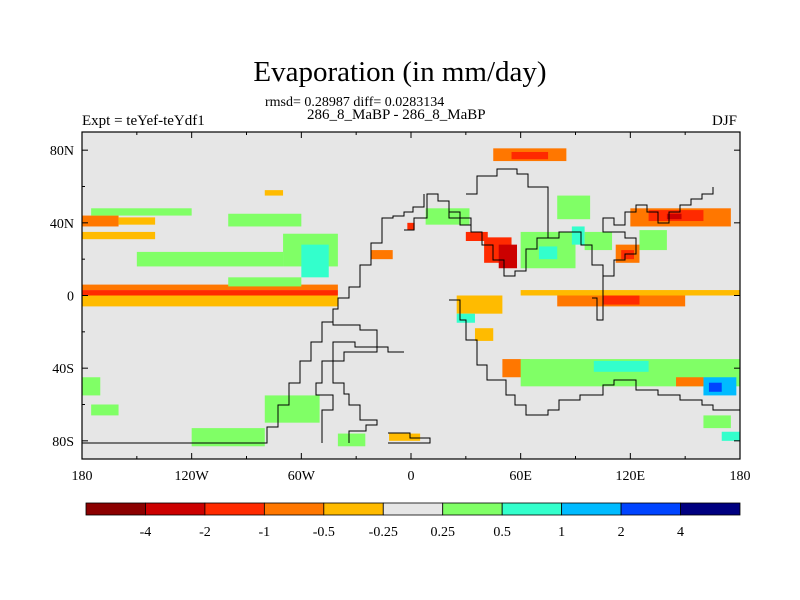  What do you see at coordinates (725, 121) in the screenshot?
I see `season-label: DJF` at bounding box center [725, 121].